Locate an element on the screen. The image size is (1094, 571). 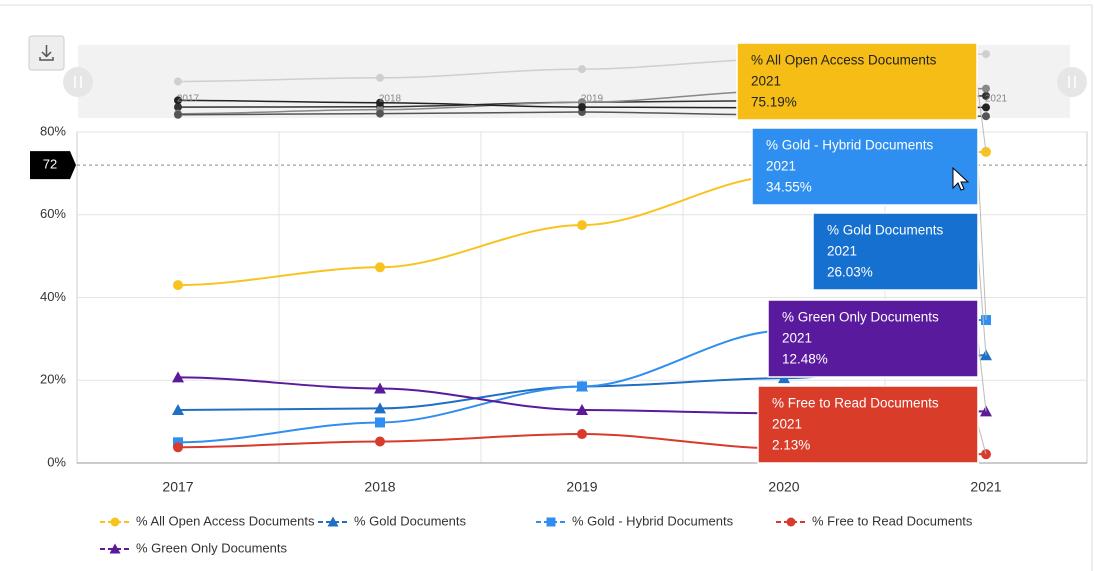
download-icon is located at coordinates (46, 53).